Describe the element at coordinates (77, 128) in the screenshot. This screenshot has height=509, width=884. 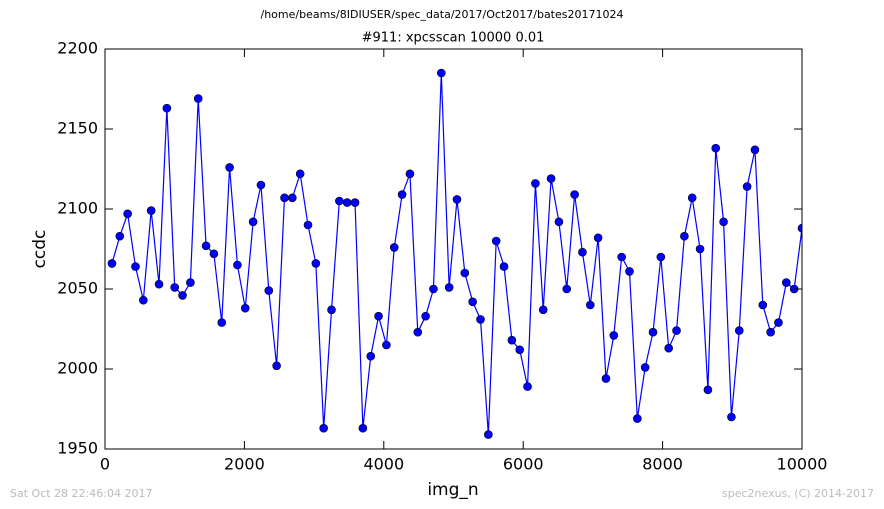
I see `y-tick-label: 2150` at that location.